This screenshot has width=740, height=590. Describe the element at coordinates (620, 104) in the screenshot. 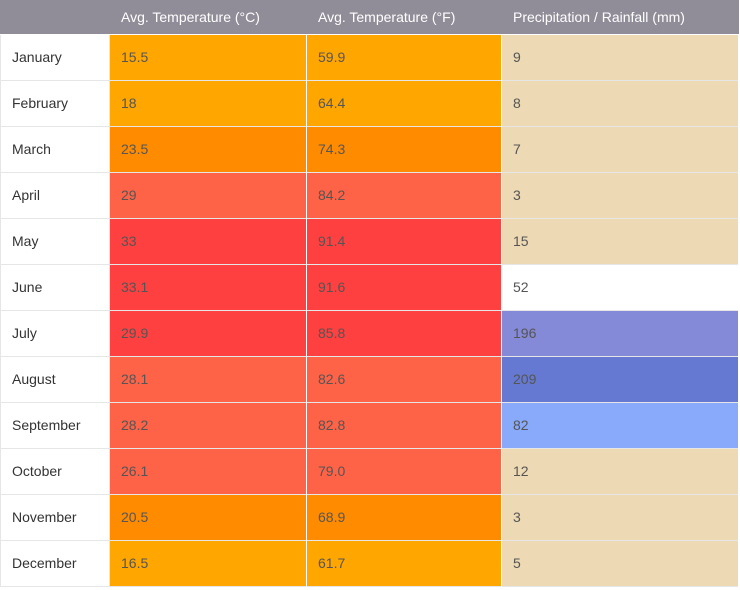

I see `precipitation-cell: 8` at that location.